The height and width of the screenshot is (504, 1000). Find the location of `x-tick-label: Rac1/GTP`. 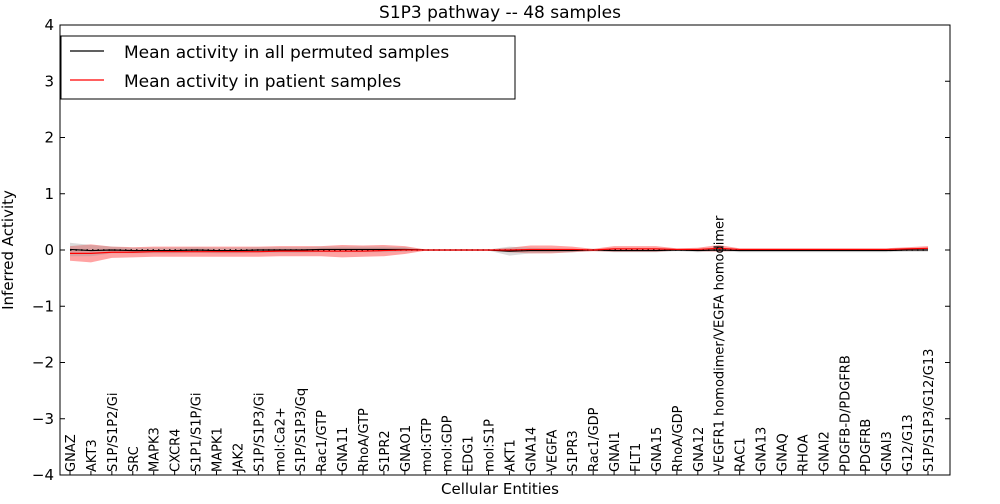

x-tick-label: Rac1/GTP is located at coordinates (322, 441).